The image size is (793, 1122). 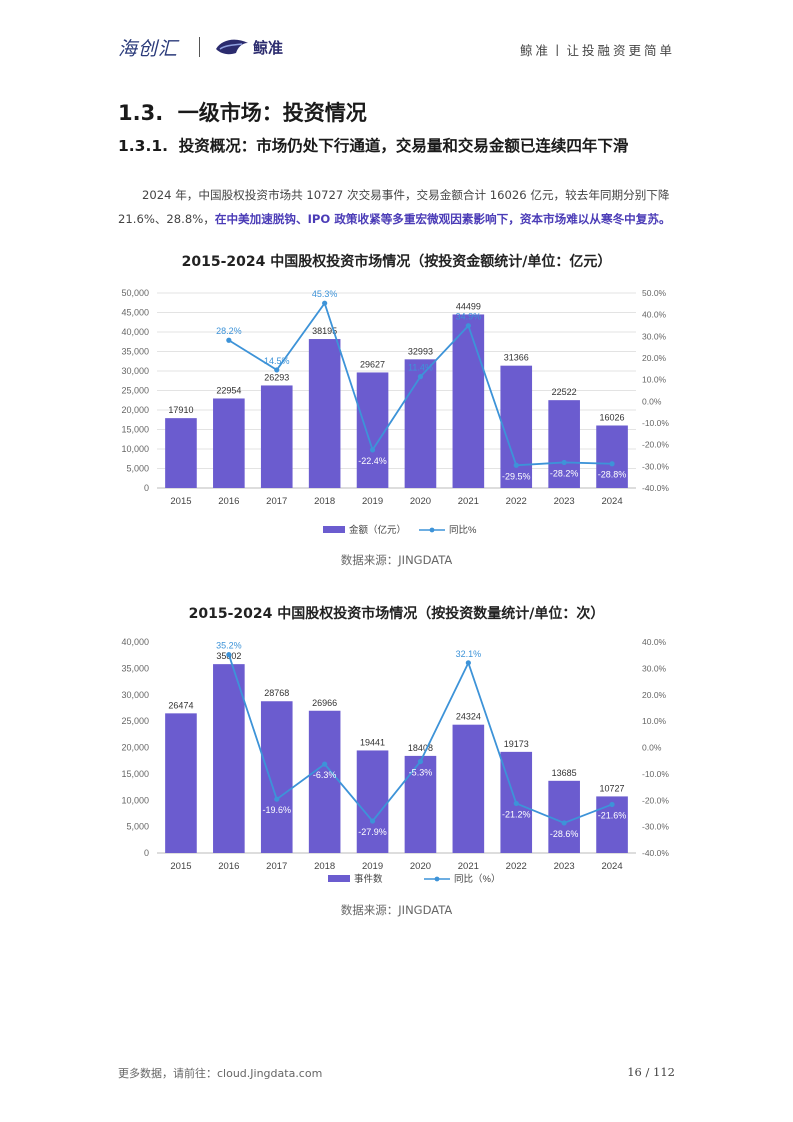 What do you see at coordinates (268, 48) in the screenshot?
I see `jingzhun-logo: 鲸准` at bounding box center [268, 48].